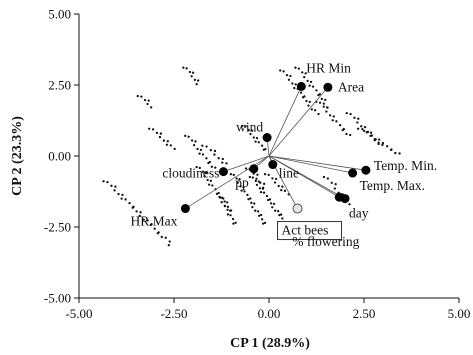  What do you see at coordinates (173, 313) in the screenshot?
I see `x-tick-label: -2.50` at bounding box center [173, 313].